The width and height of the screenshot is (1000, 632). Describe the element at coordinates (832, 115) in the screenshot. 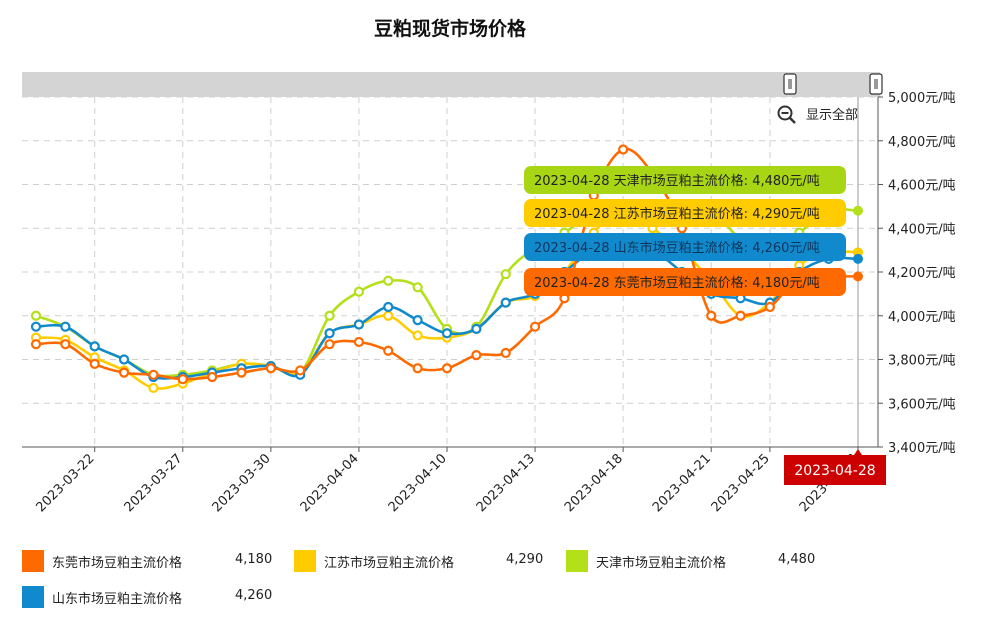

I see `show-all-button: 显示全部` at that location.